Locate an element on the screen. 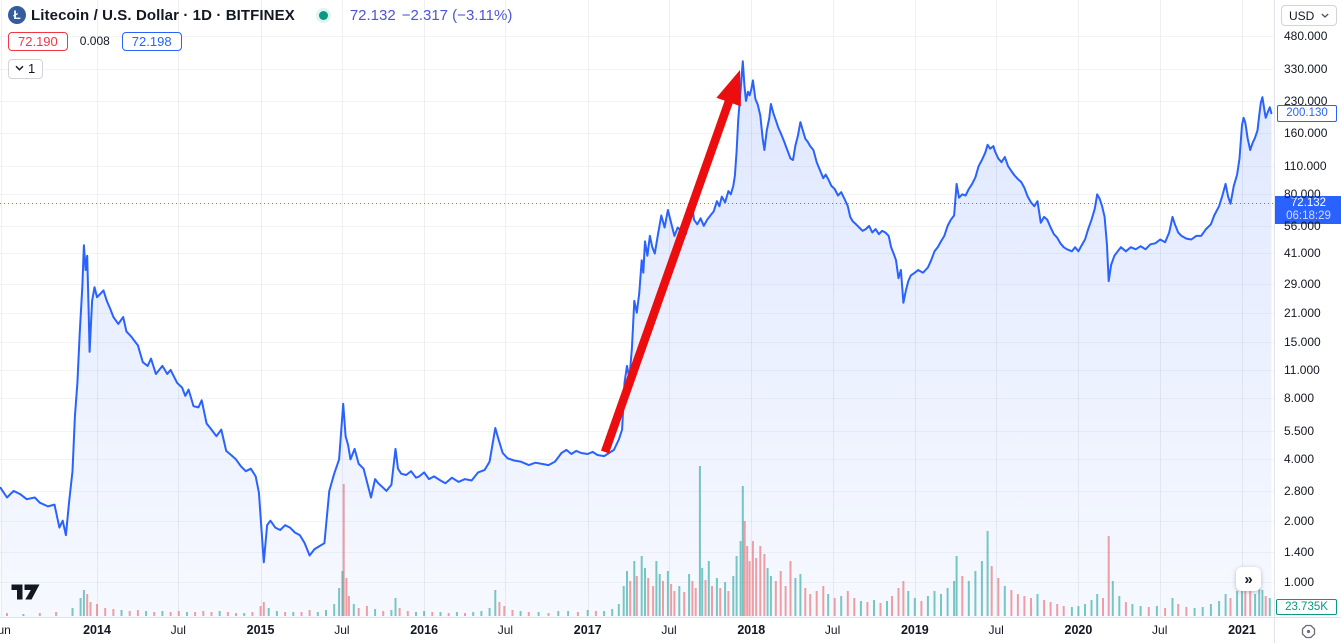 This screenshot has height=643, width=1341. volume-value-label: 23.735K is located at coordinates (1306, 607).